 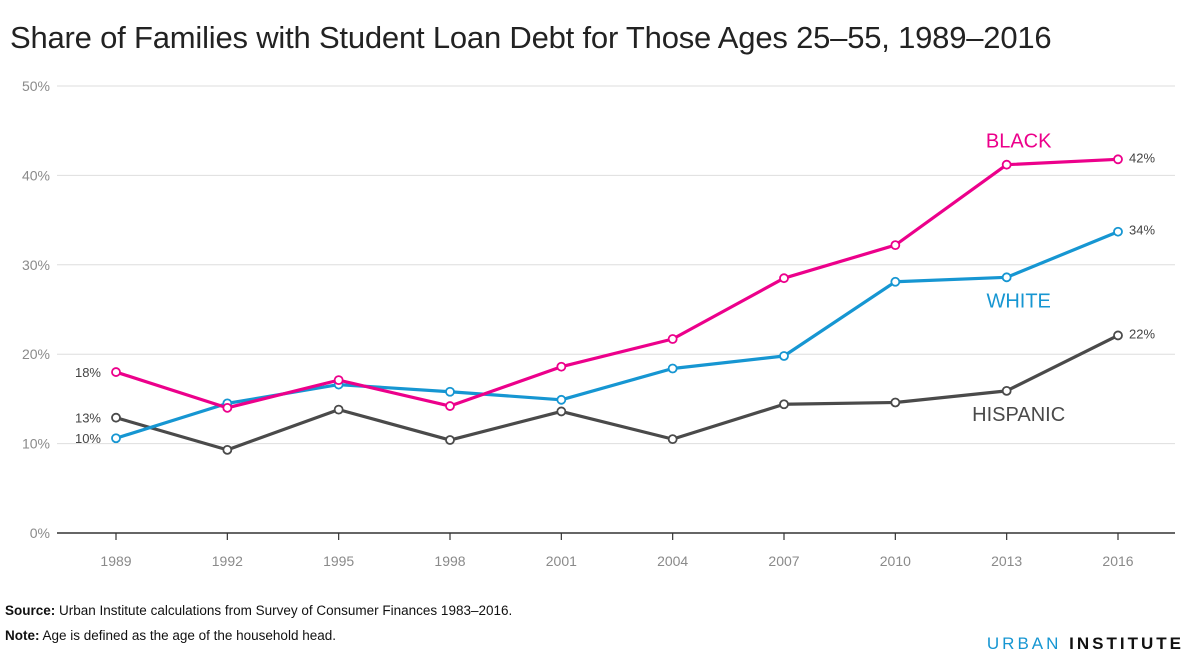 I want to click on y-axis-ticks: 0% 10% 20% 30% 40% 50%, so click(x=36, y=309).